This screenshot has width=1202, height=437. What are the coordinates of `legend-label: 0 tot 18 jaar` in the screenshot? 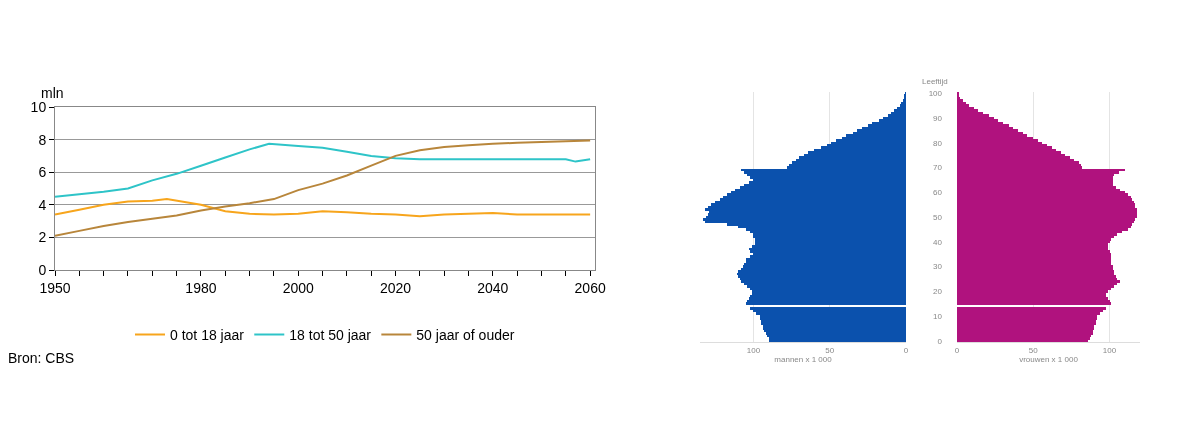 It's located at (207, 334).